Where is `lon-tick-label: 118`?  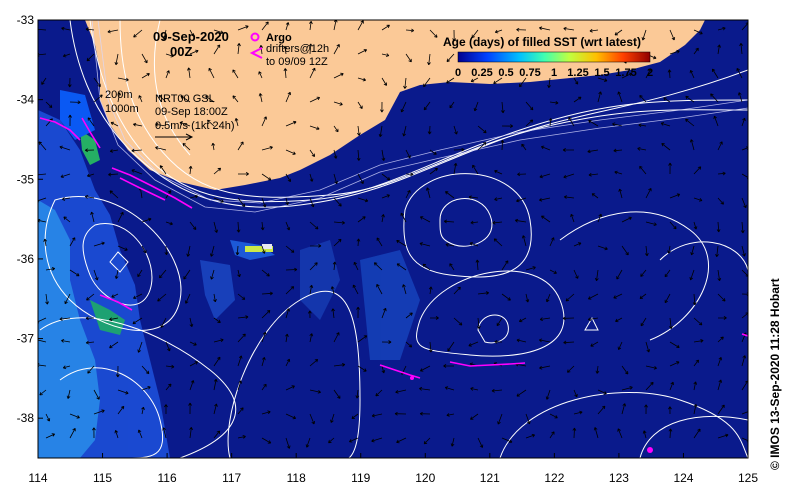
lon-tick-label: 118 is located at coordinates (296, 478).